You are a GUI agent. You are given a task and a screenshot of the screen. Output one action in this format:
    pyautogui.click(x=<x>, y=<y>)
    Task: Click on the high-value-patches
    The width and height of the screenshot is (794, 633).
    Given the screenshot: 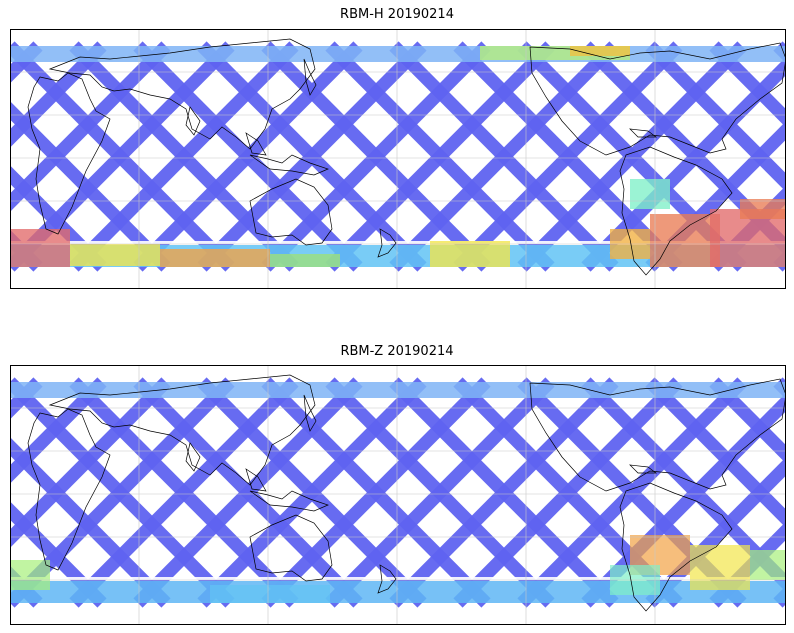 What is the action you would take?
    pyautogui.click(x=398, y=569)
    